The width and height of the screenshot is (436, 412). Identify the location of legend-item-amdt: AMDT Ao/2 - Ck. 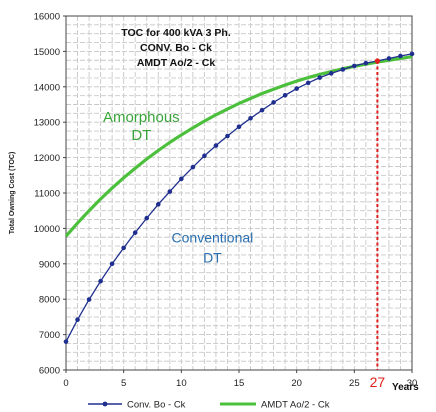
(275, 405).